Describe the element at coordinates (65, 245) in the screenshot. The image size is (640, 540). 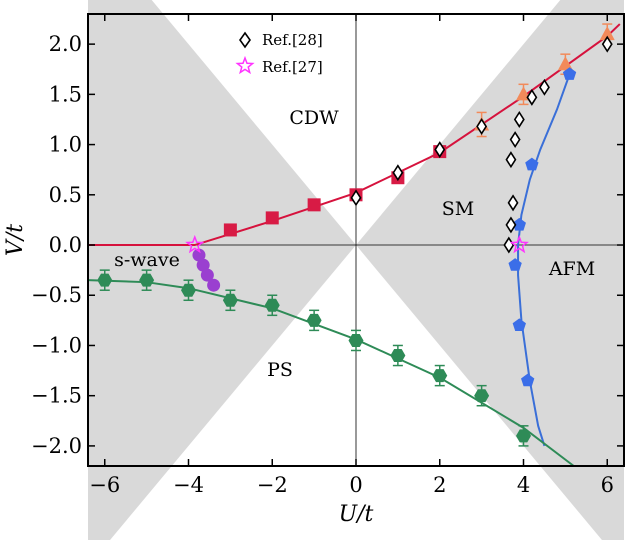
I see `y-tick-label-4: 0.0` at that location.